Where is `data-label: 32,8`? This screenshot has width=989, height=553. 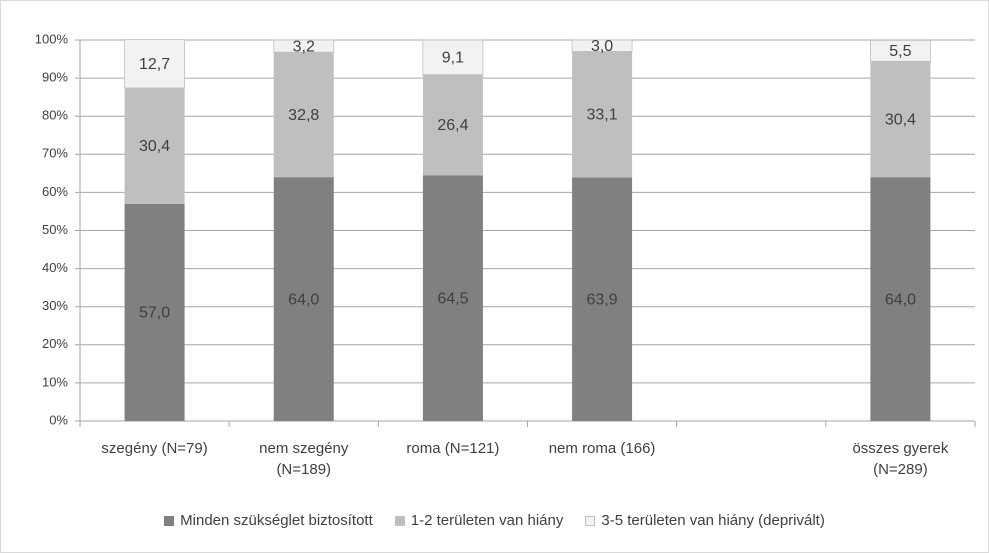 data-label: 32,8 is located at coordinates (303, 115).